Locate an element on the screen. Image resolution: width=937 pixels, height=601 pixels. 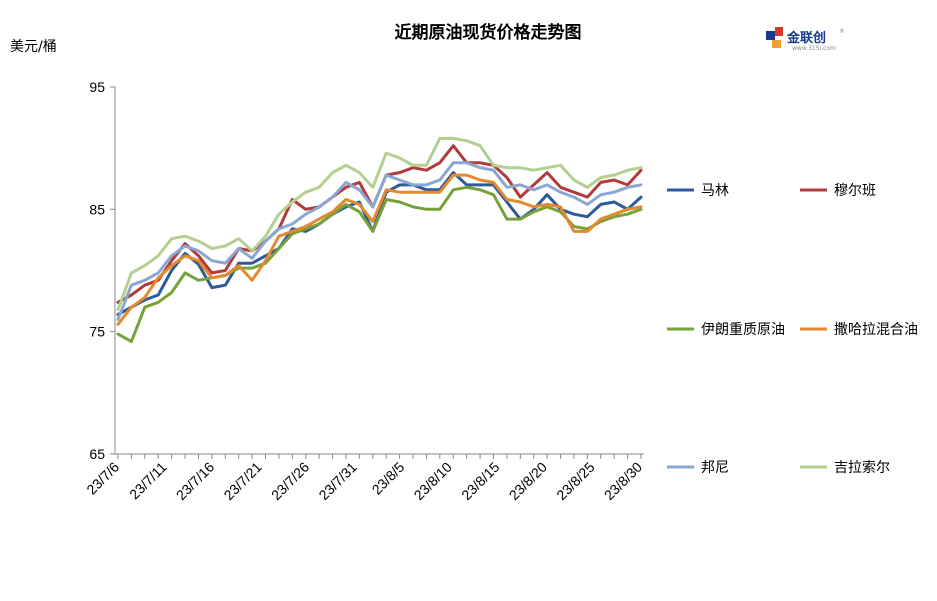
logo-text: 金联创 is located at coordinates (806, 38).